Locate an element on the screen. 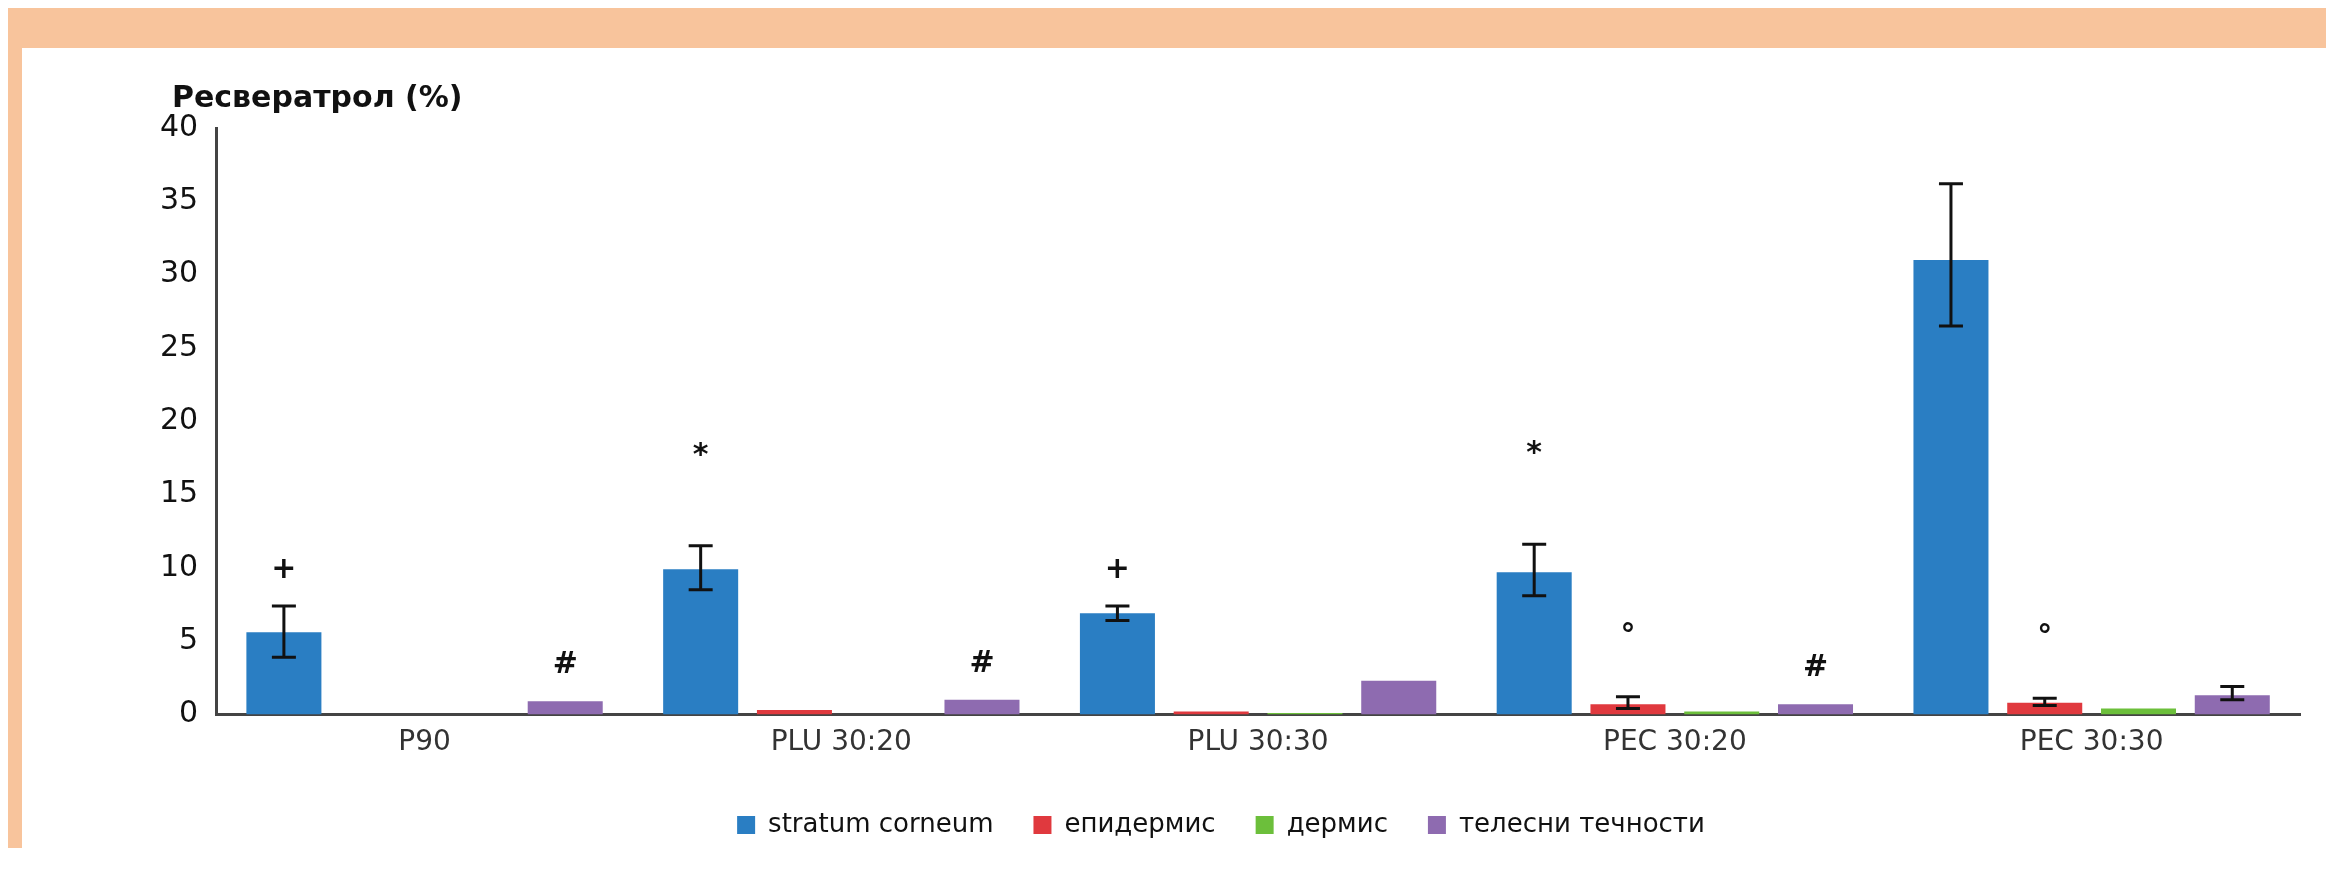 The height and width of the screenshot is (879, 2334). x-tick-label: PLU 30:20 is located at coordinates (841, 741).